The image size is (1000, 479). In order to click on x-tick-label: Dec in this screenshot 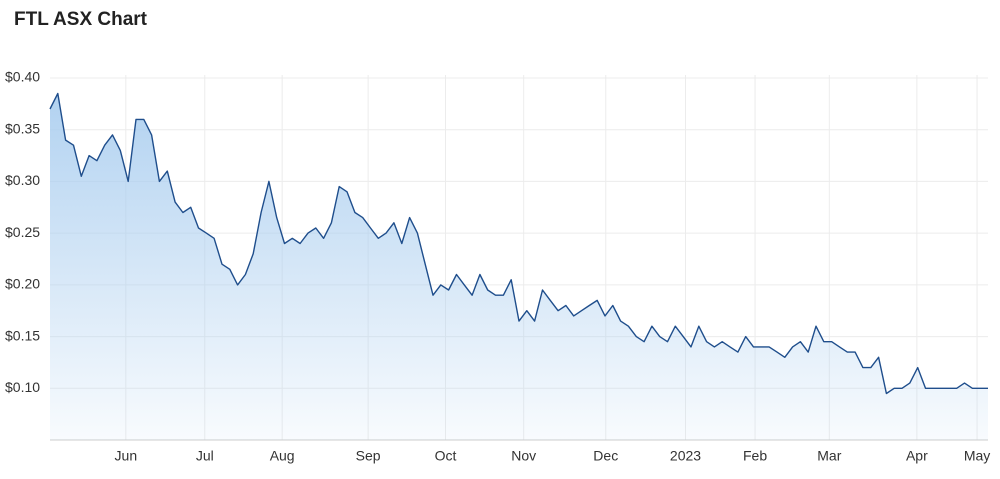, I will do `click(605, 456)`.